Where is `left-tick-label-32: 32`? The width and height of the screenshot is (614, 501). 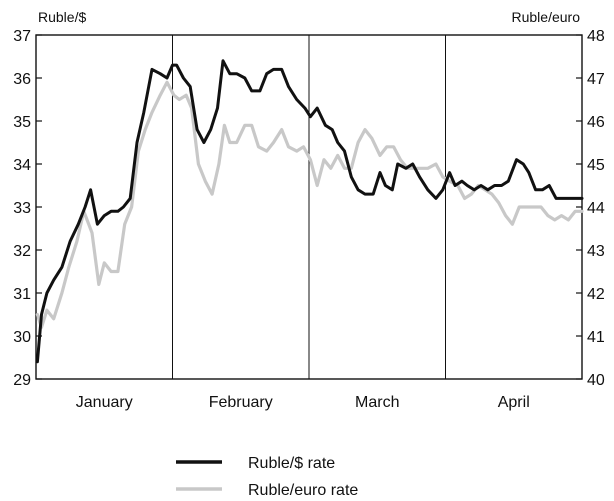
left-tick-label-32: 32 is located at coordinates (22, 251).